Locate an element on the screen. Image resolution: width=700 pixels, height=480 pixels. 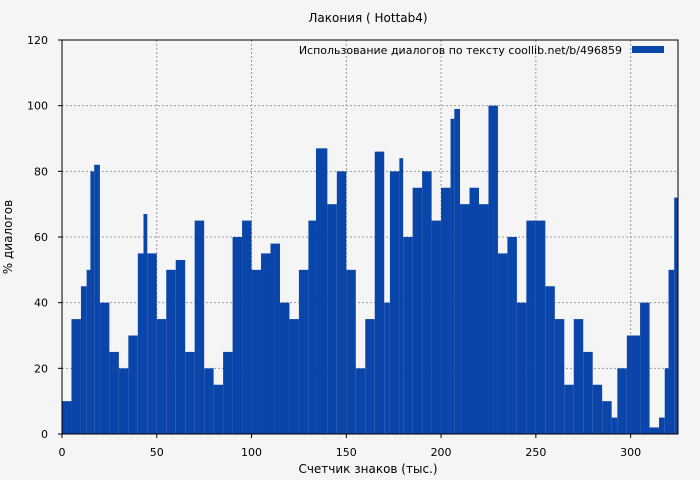
chart-title: Лакония ( Hottab4) is located at coordinates (367, 18).